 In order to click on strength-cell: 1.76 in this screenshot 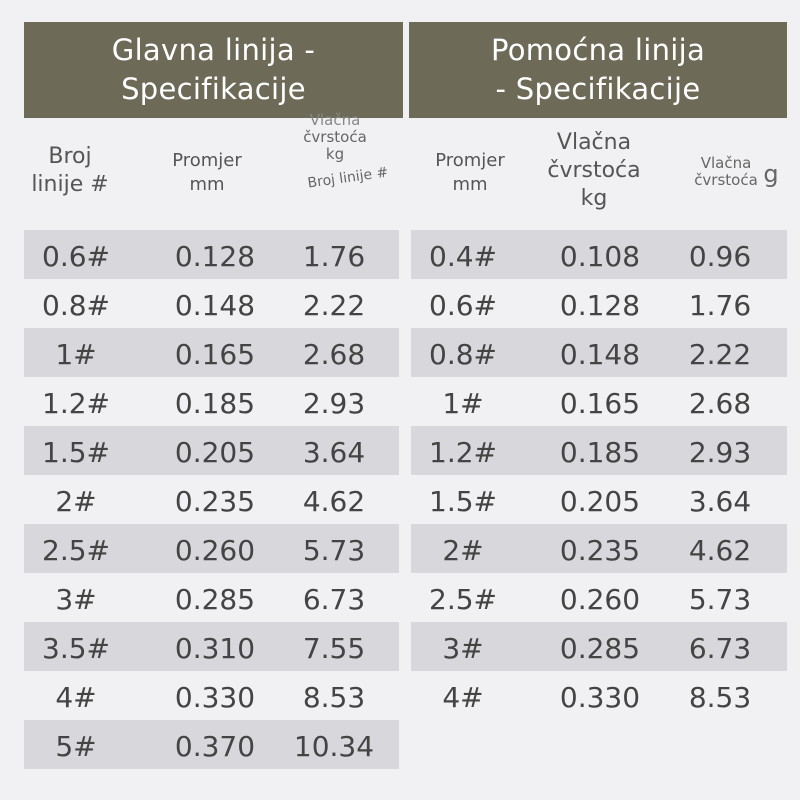, I will do `click(720, 305)`.